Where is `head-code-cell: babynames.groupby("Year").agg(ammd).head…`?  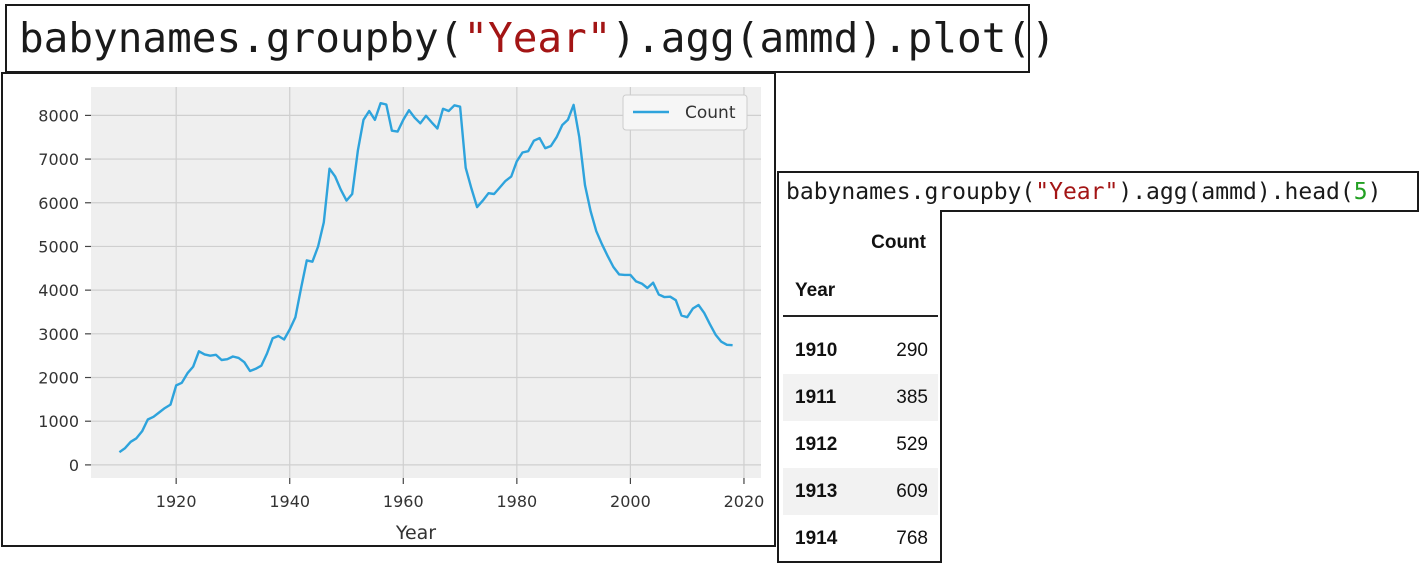 head-code-cell: babynames.groupby("Year").agg(ammd).head… is located at coordinates (1098, 191).